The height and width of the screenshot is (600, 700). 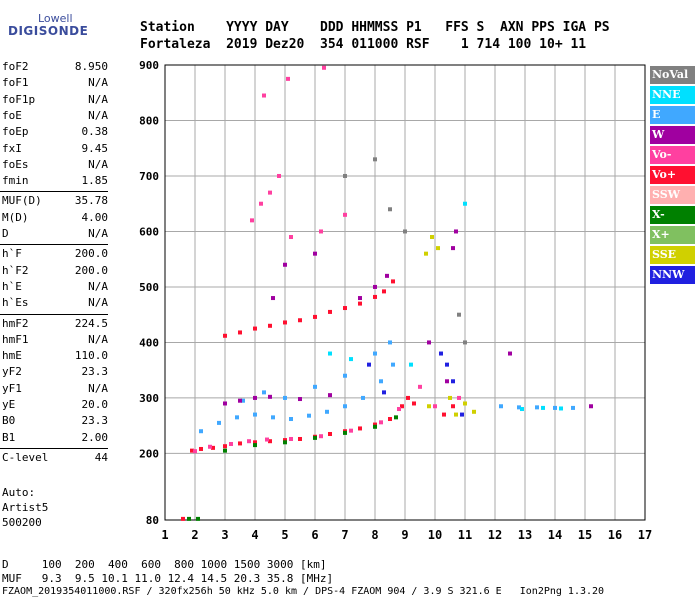 I want to click on param-row: h`F 200.0, so click(x=55, y=255).